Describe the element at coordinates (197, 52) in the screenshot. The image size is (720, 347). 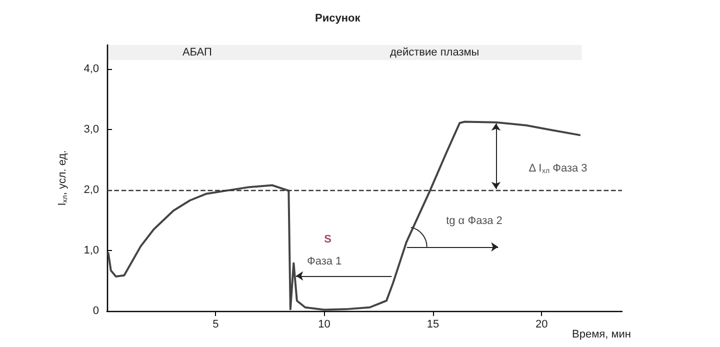
I see `band-label: АБАП` at that location.